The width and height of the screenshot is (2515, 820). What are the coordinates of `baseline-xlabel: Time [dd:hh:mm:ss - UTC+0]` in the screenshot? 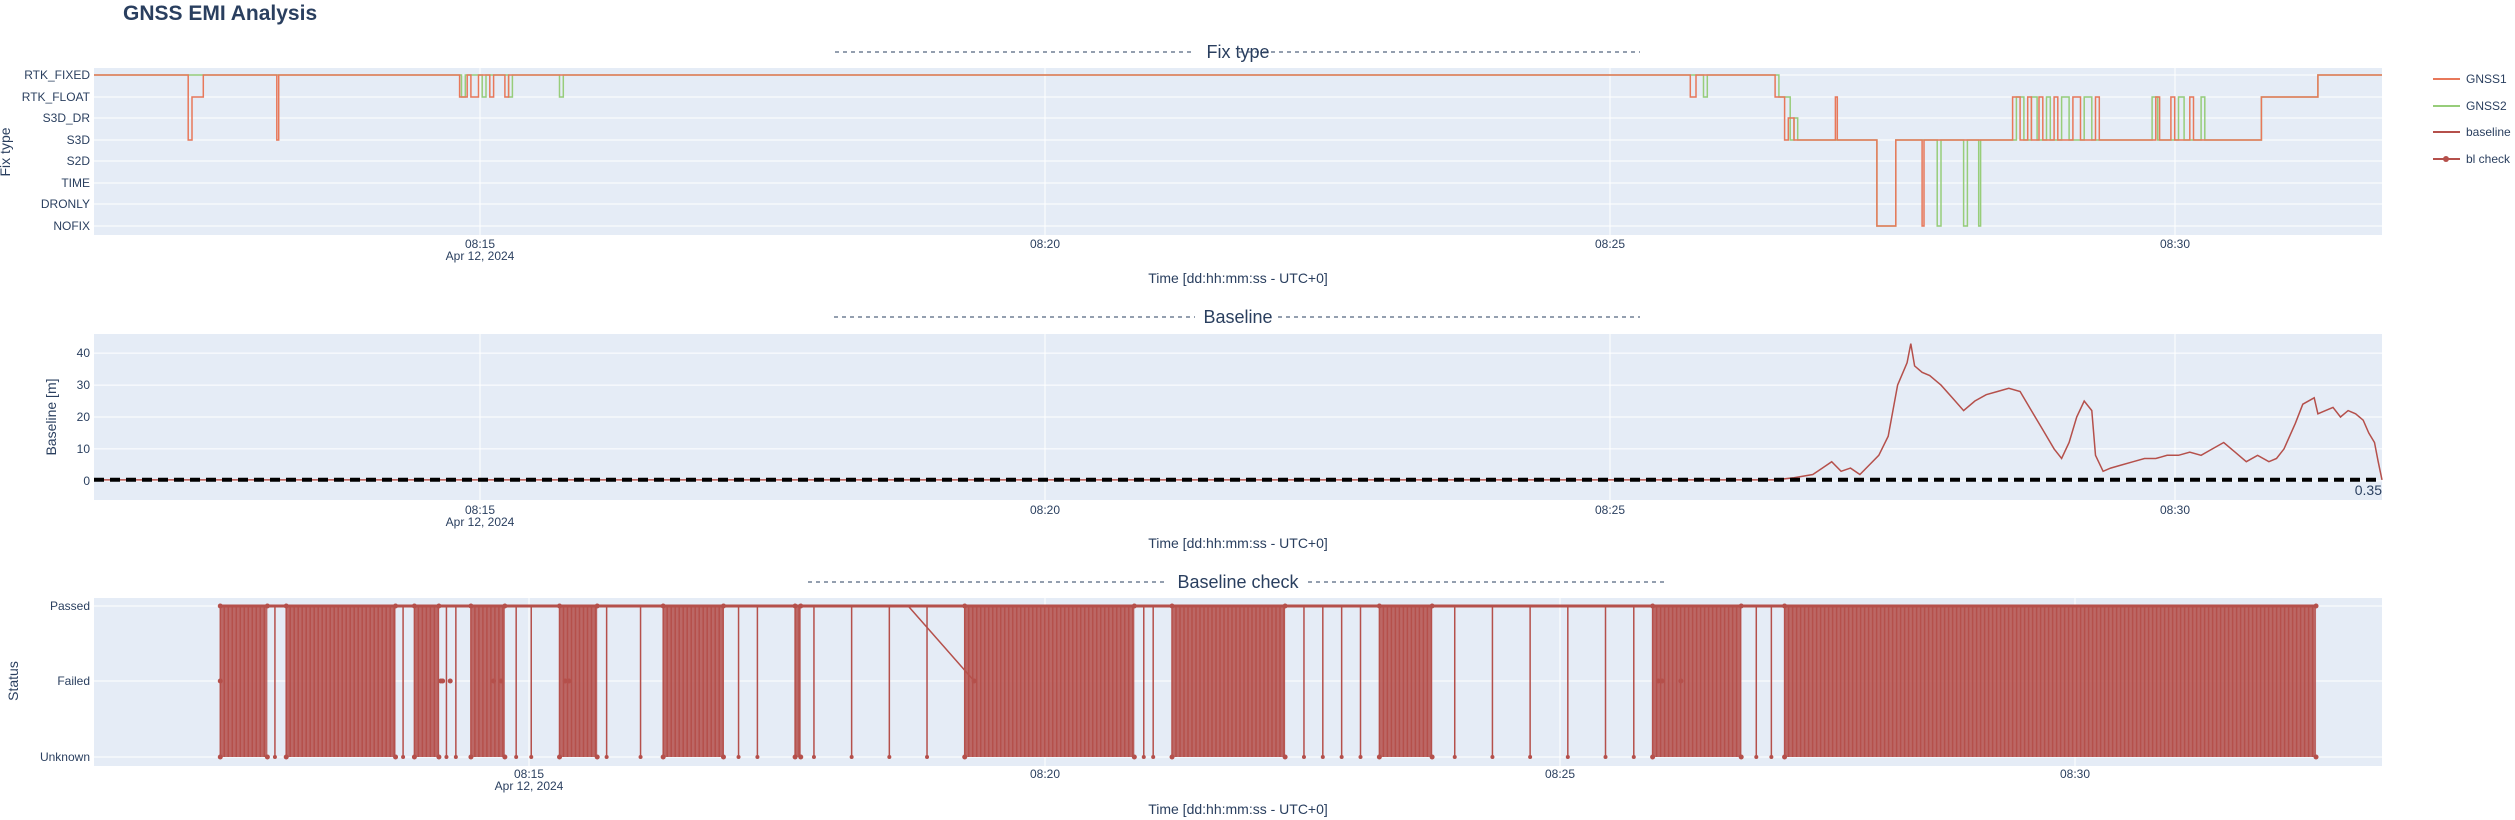 It's located at (1238, 543).